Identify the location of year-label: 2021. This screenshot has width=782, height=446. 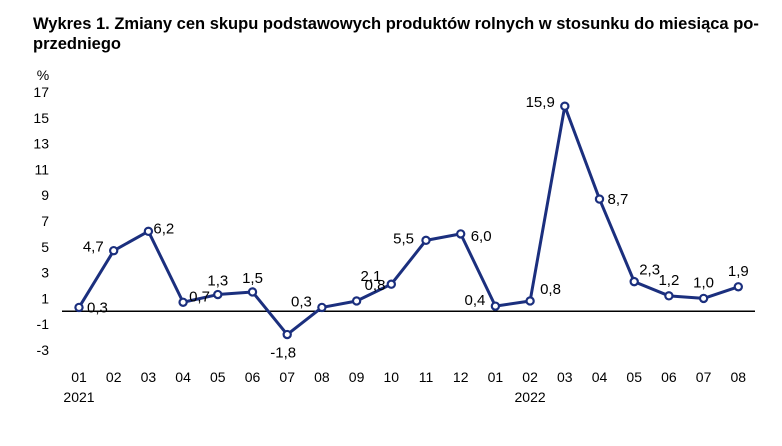
(78, 397).